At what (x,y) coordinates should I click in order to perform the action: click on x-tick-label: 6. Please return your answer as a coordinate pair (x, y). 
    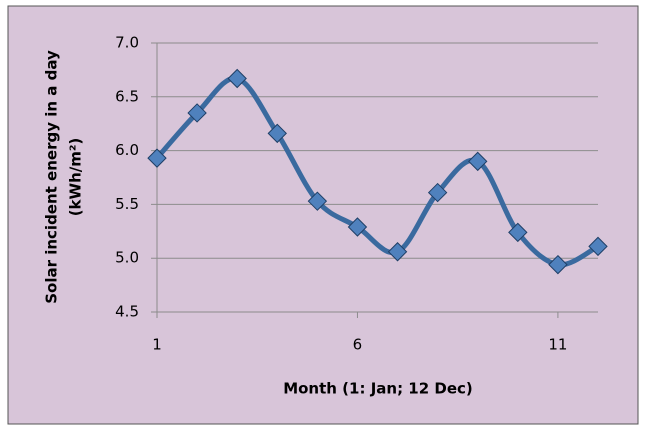
    Looking at the image, I should click on (358, 345).